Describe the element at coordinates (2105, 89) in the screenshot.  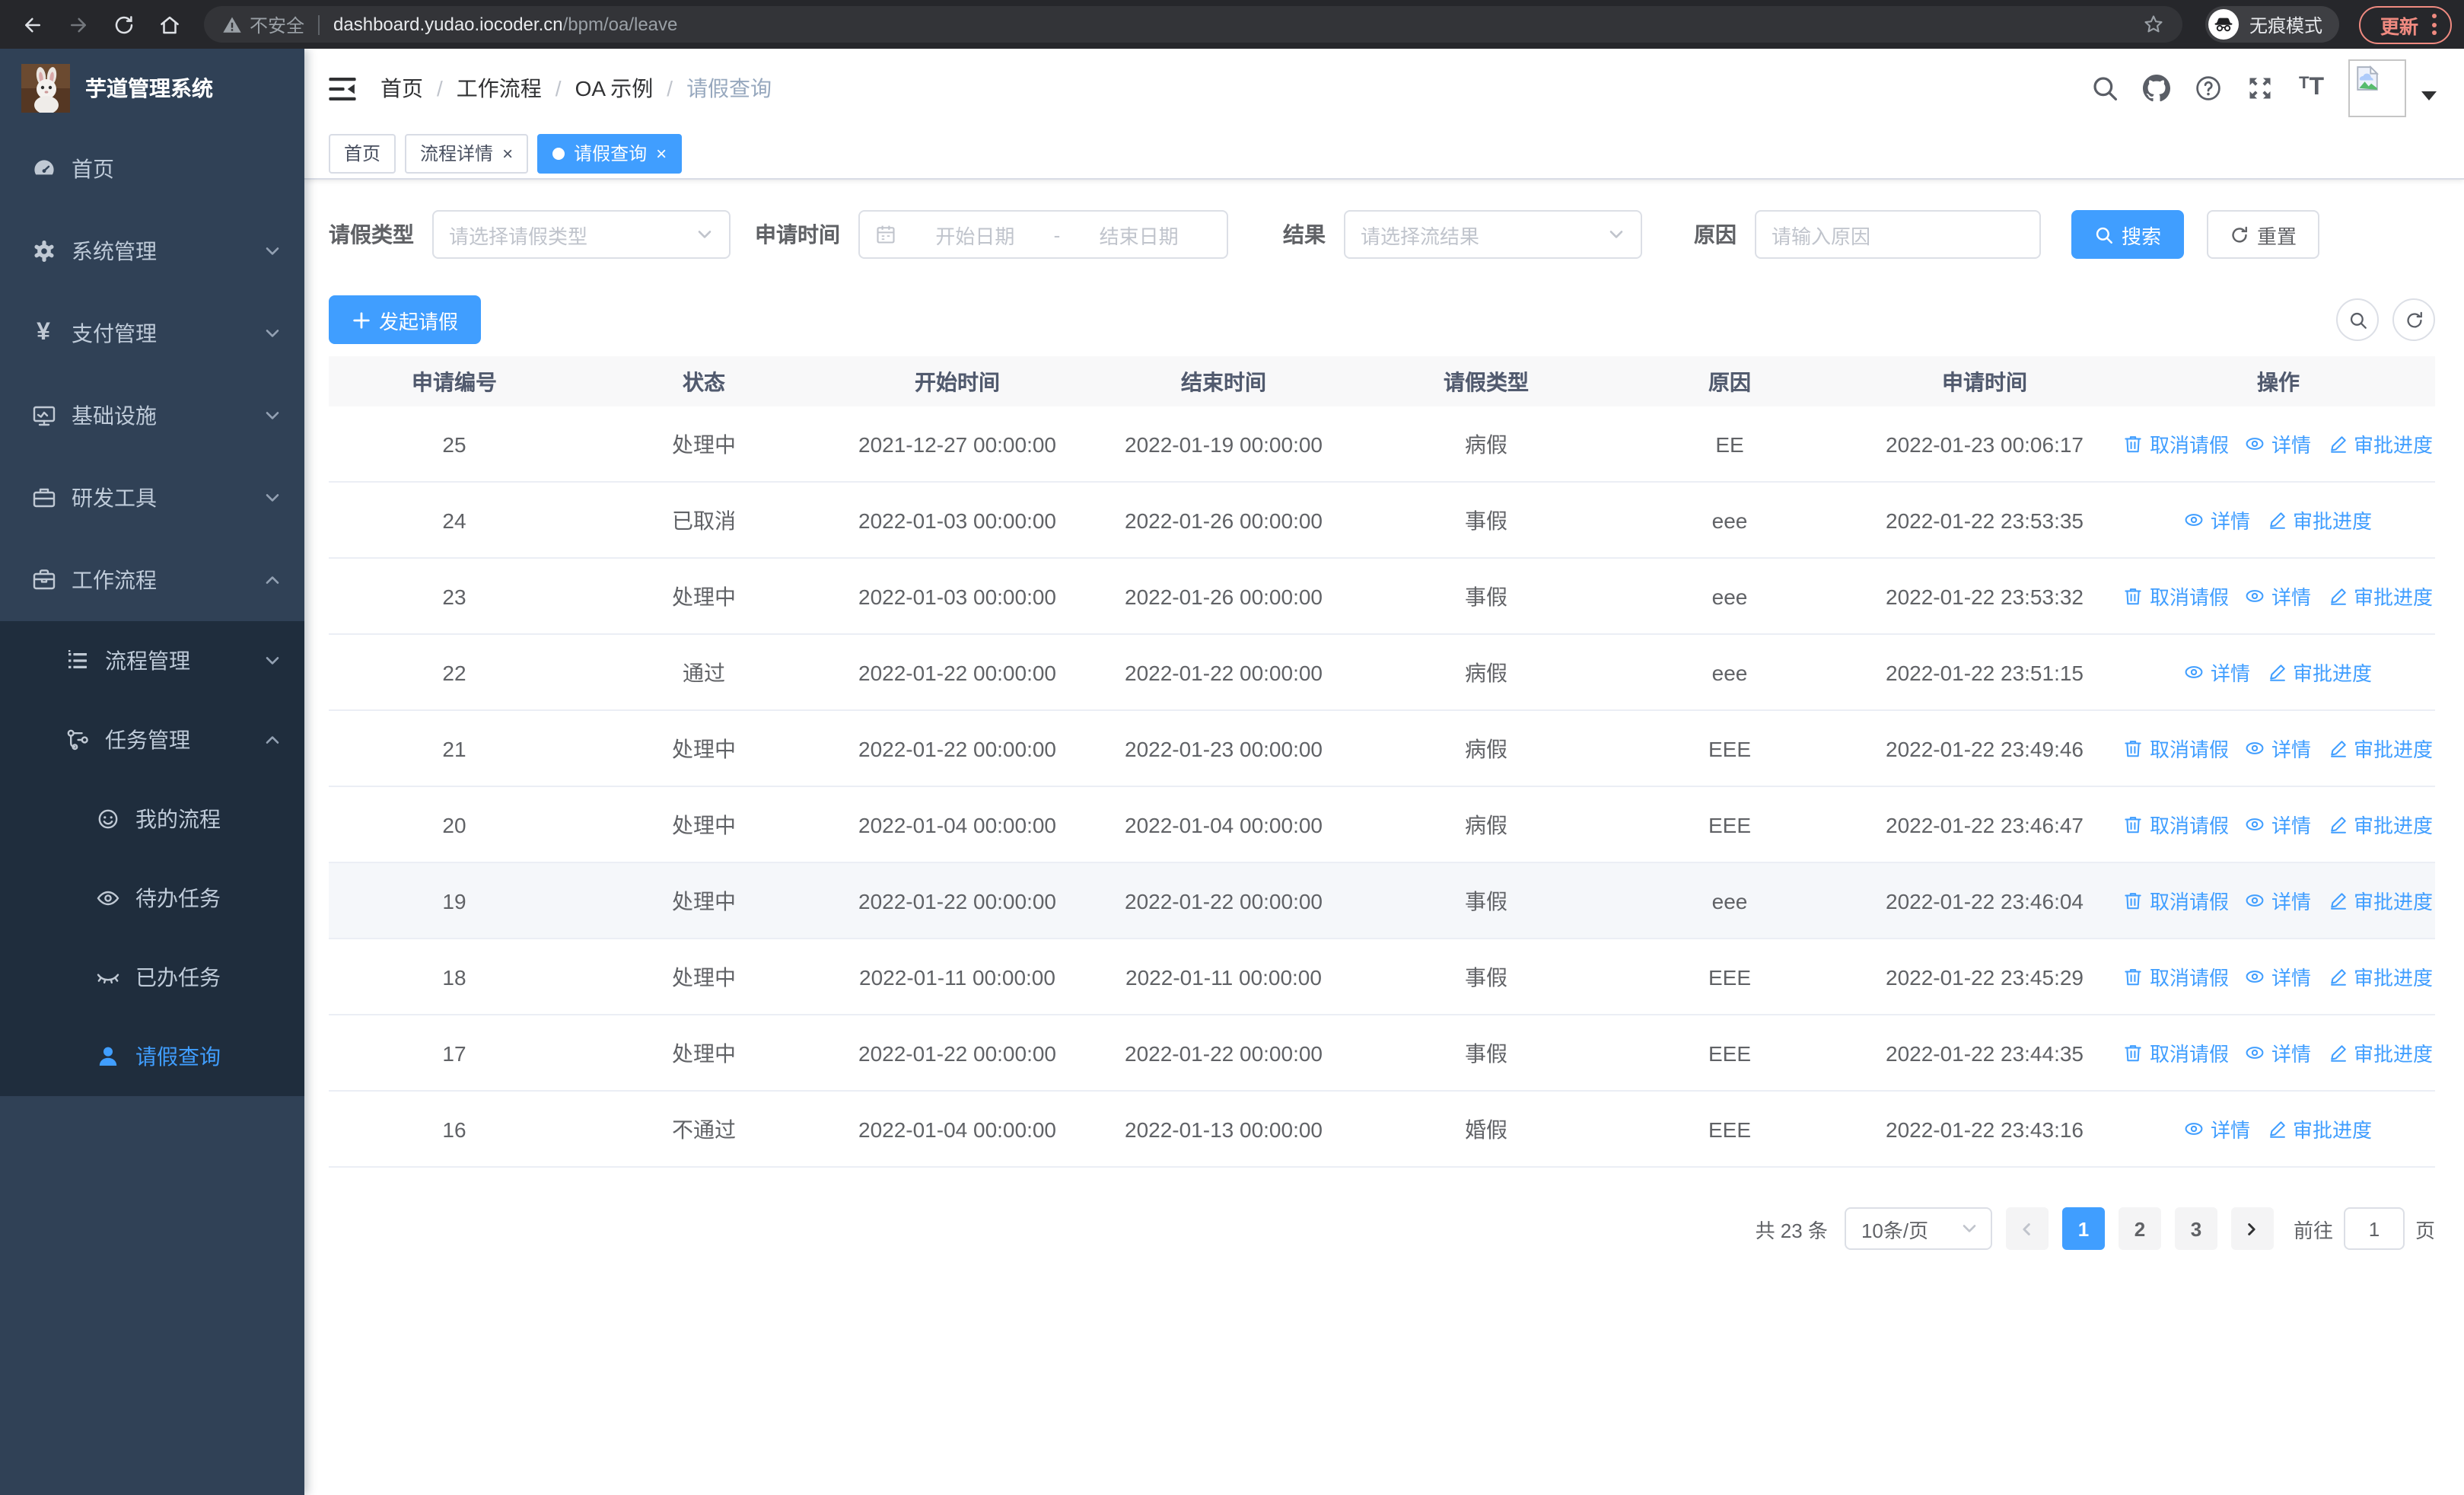
I see `search-icon` at that location.